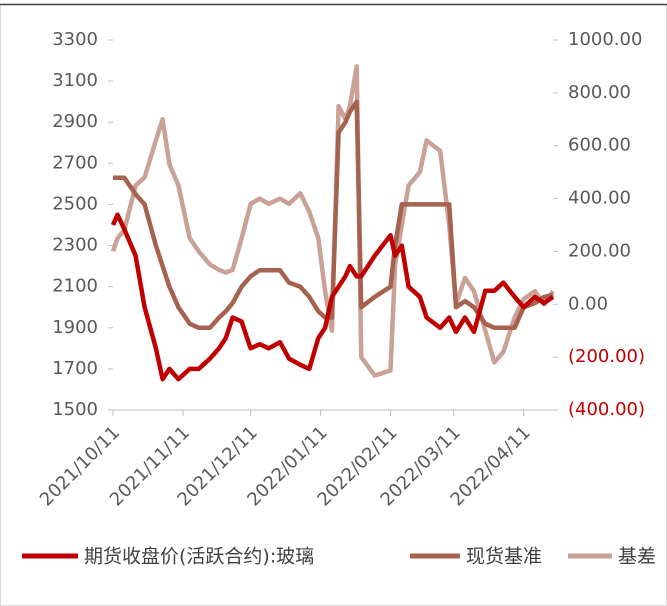 The height and width of the screenshot is (606, 667). What do you see at coordinates (75, 162) in the screenshot?
I see `y-tick-label: 2700` at bounding box center [75, 162].